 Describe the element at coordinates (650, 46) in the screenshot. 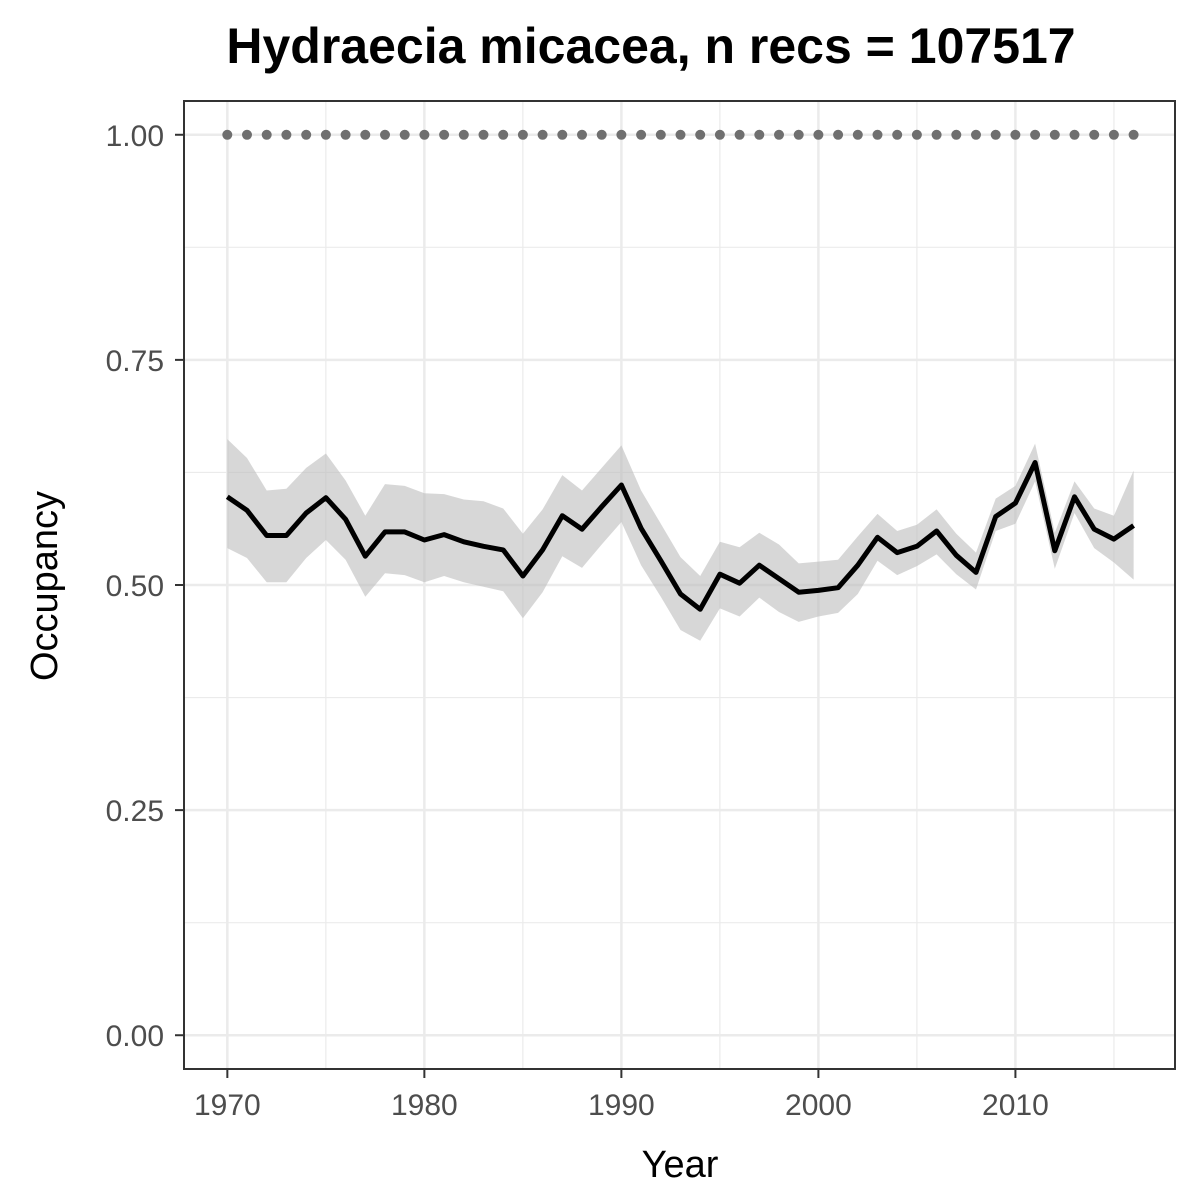

I see `chart-title: Hydraecia micacea, n recs = 107517` at that location.